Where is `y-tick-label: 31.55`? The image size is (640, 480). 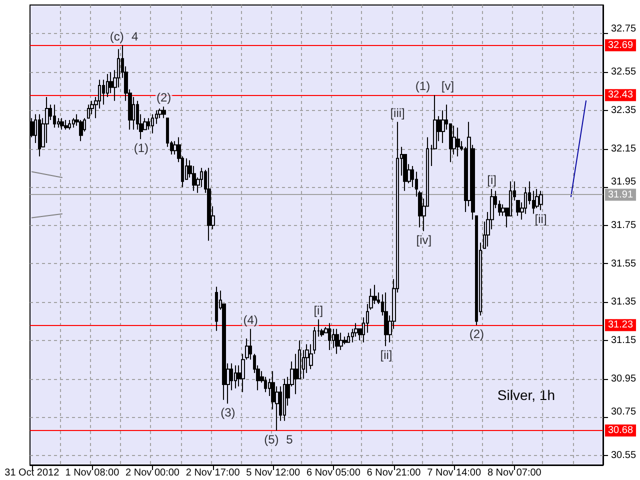 y-tick-label: 31.55 is located at coordinates (623, 264).